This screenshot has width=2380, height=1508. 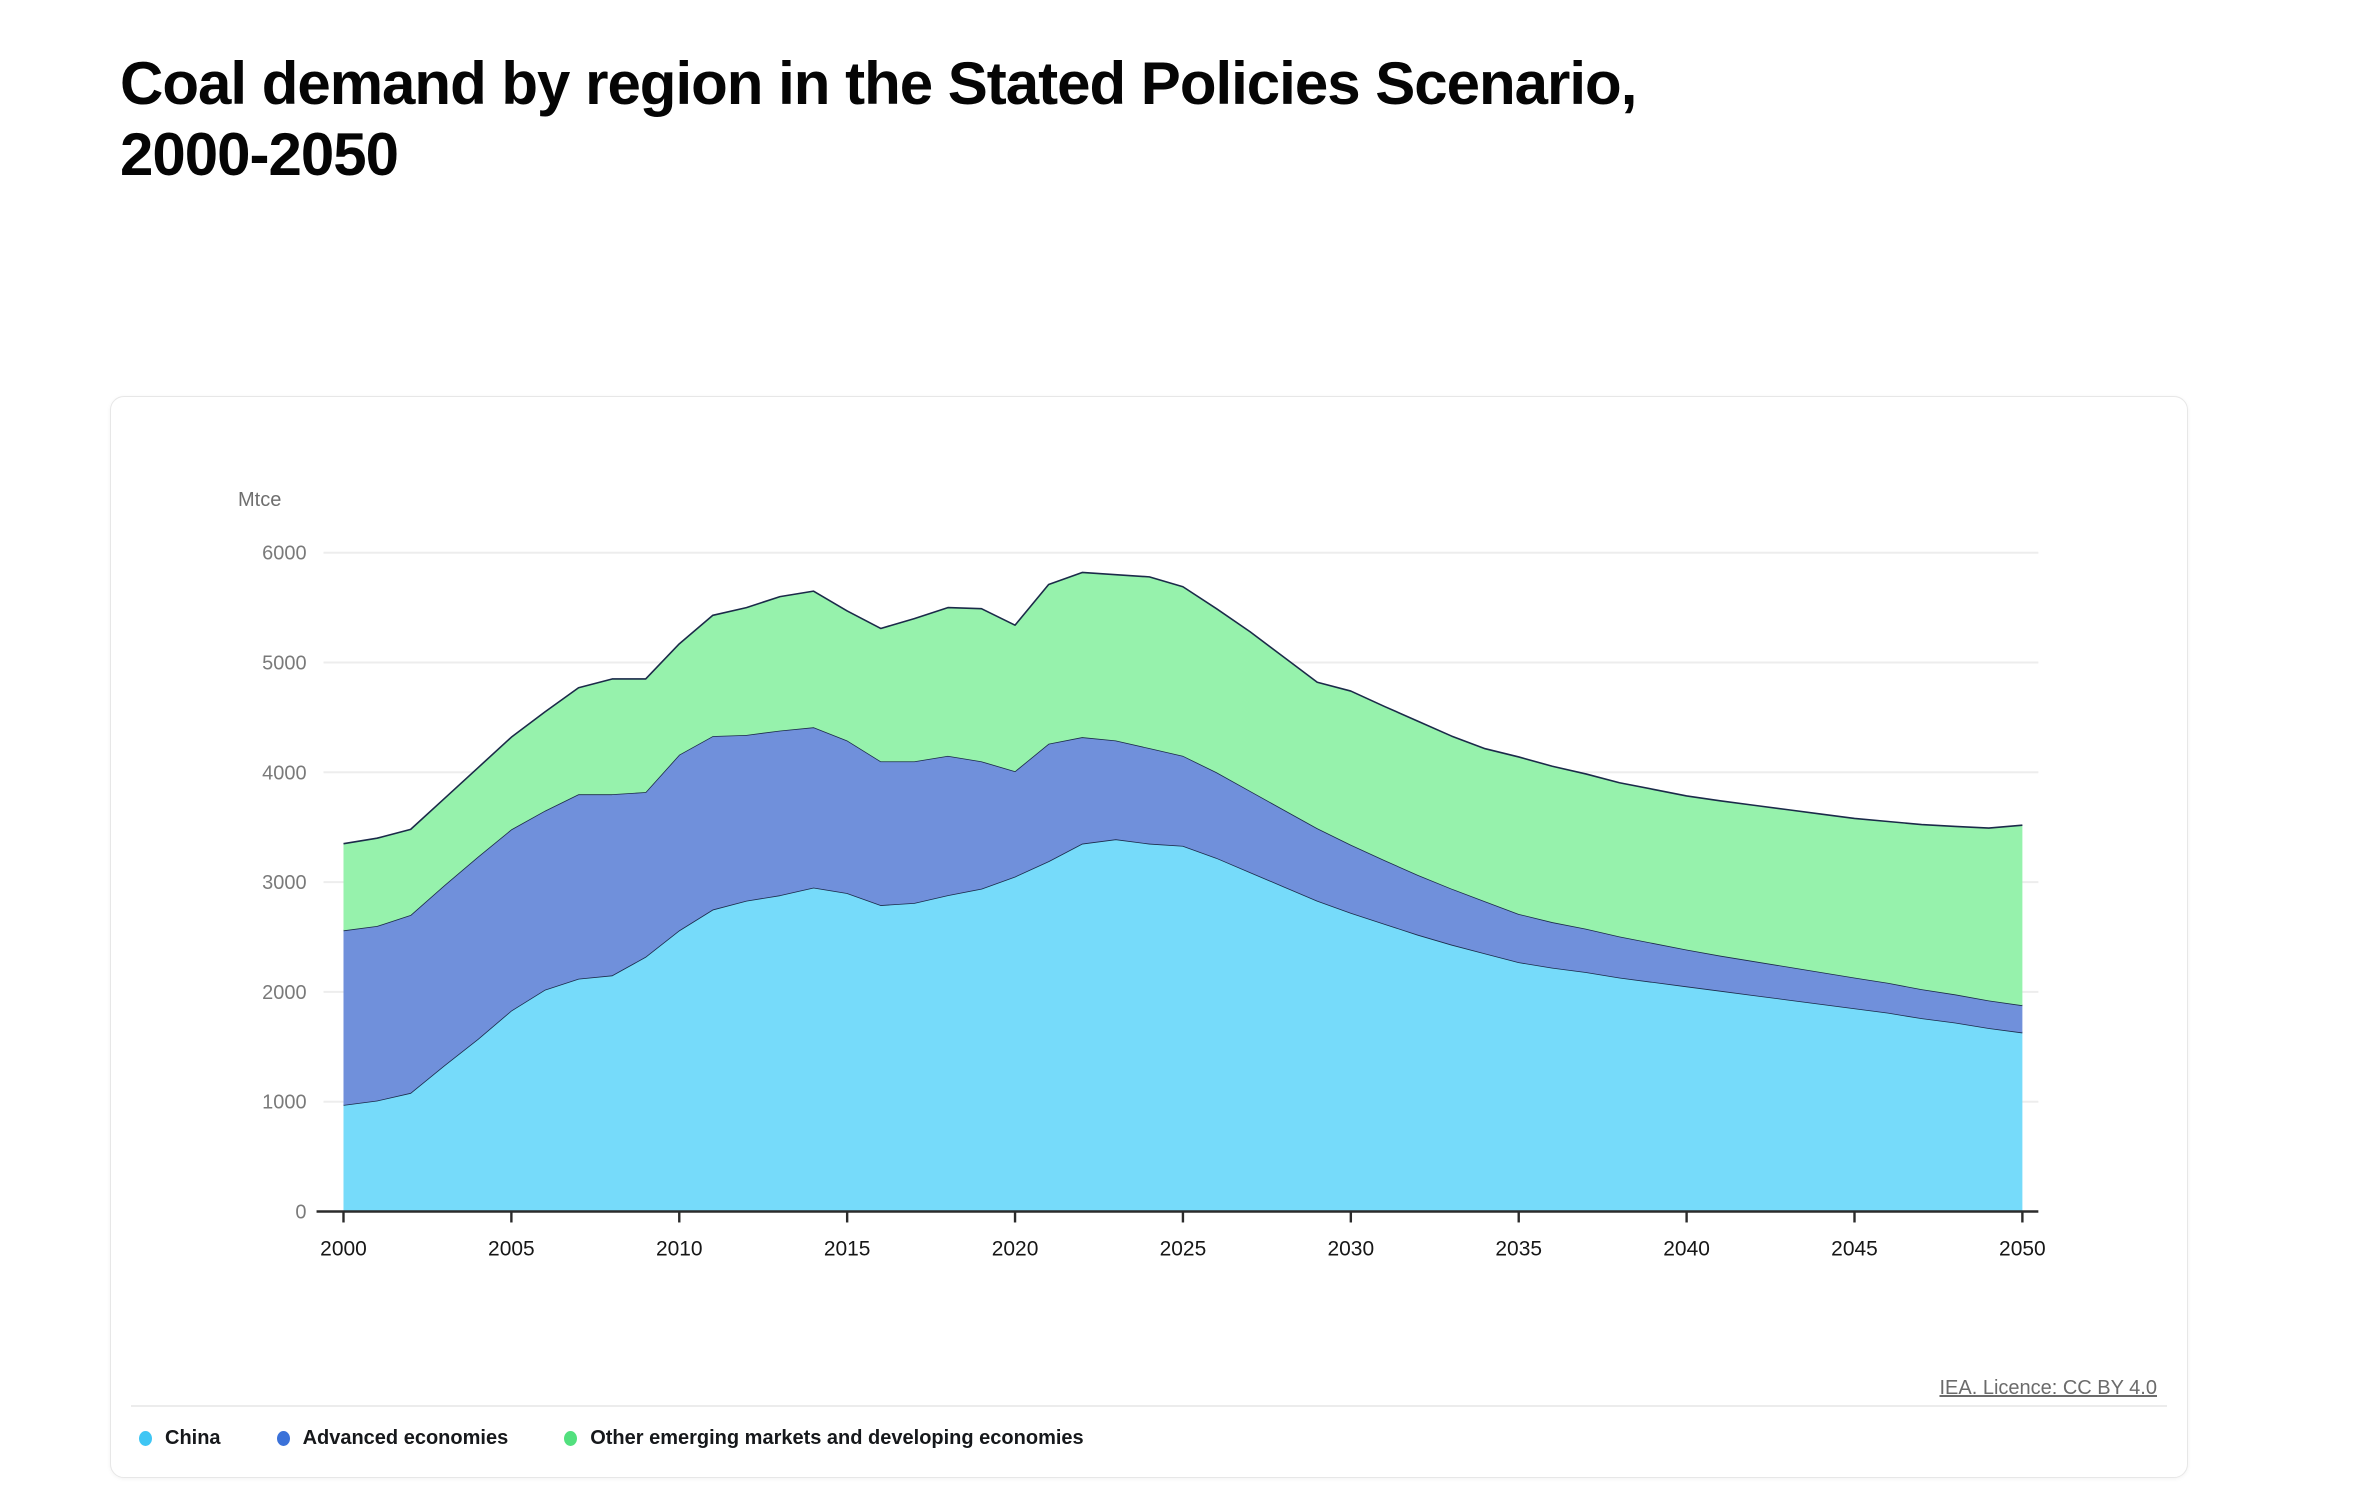 I want to click on x-tick-label-2020: 2020, so click(x=1015, y=1248).